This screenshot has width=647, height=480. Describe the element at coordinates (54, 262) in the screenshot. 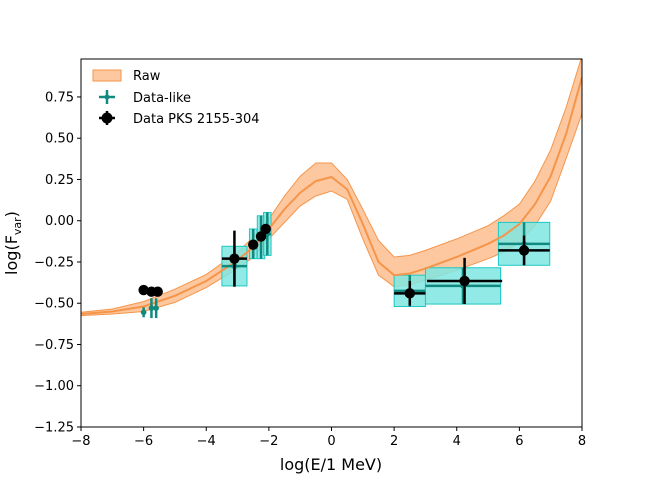

I see `y-tick-label-4: −0.25` at that location.